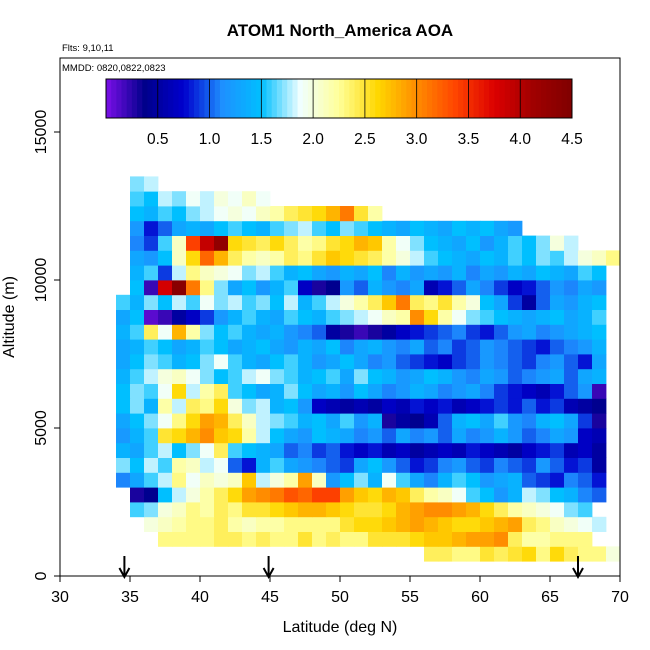  I want to click on flight-arrow-head, so click(124, 573).